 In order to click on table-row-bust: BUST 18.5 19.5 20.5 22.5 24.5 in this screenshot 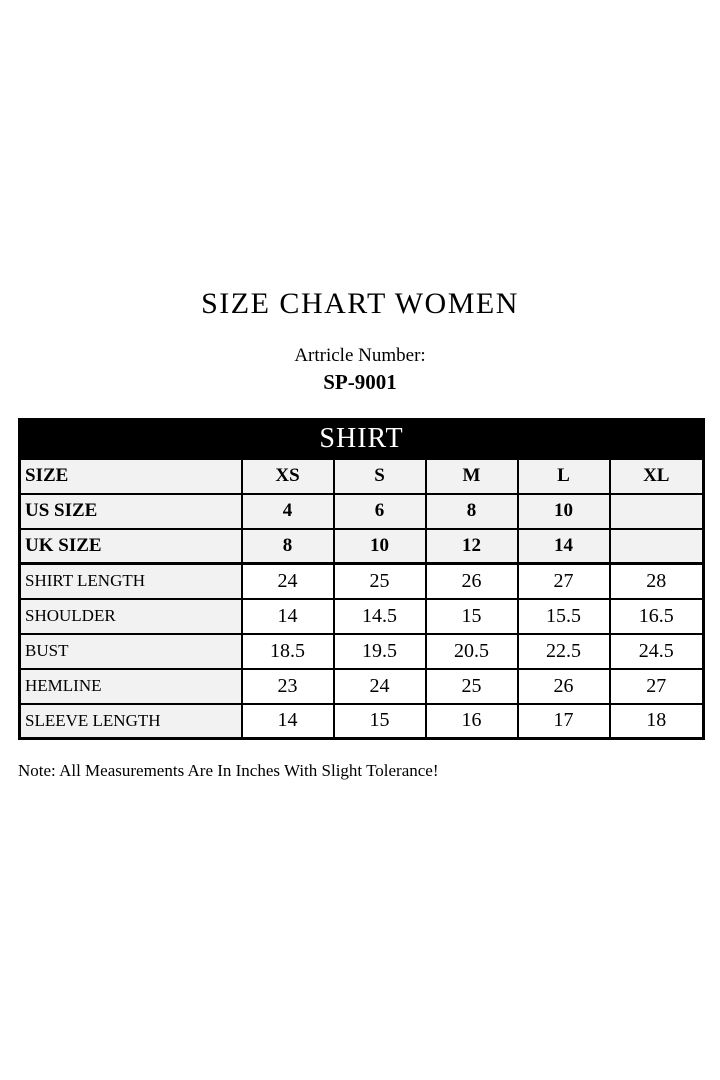, I will do `click(361, 651)`.